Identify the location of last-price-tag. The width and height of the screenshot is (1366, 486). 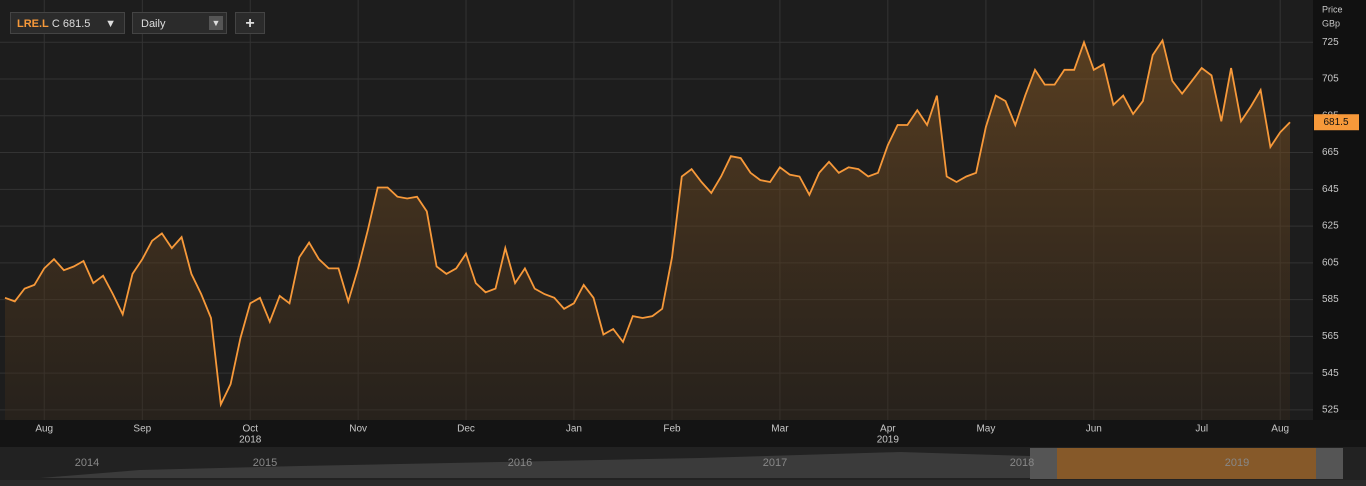
(1336, 122).